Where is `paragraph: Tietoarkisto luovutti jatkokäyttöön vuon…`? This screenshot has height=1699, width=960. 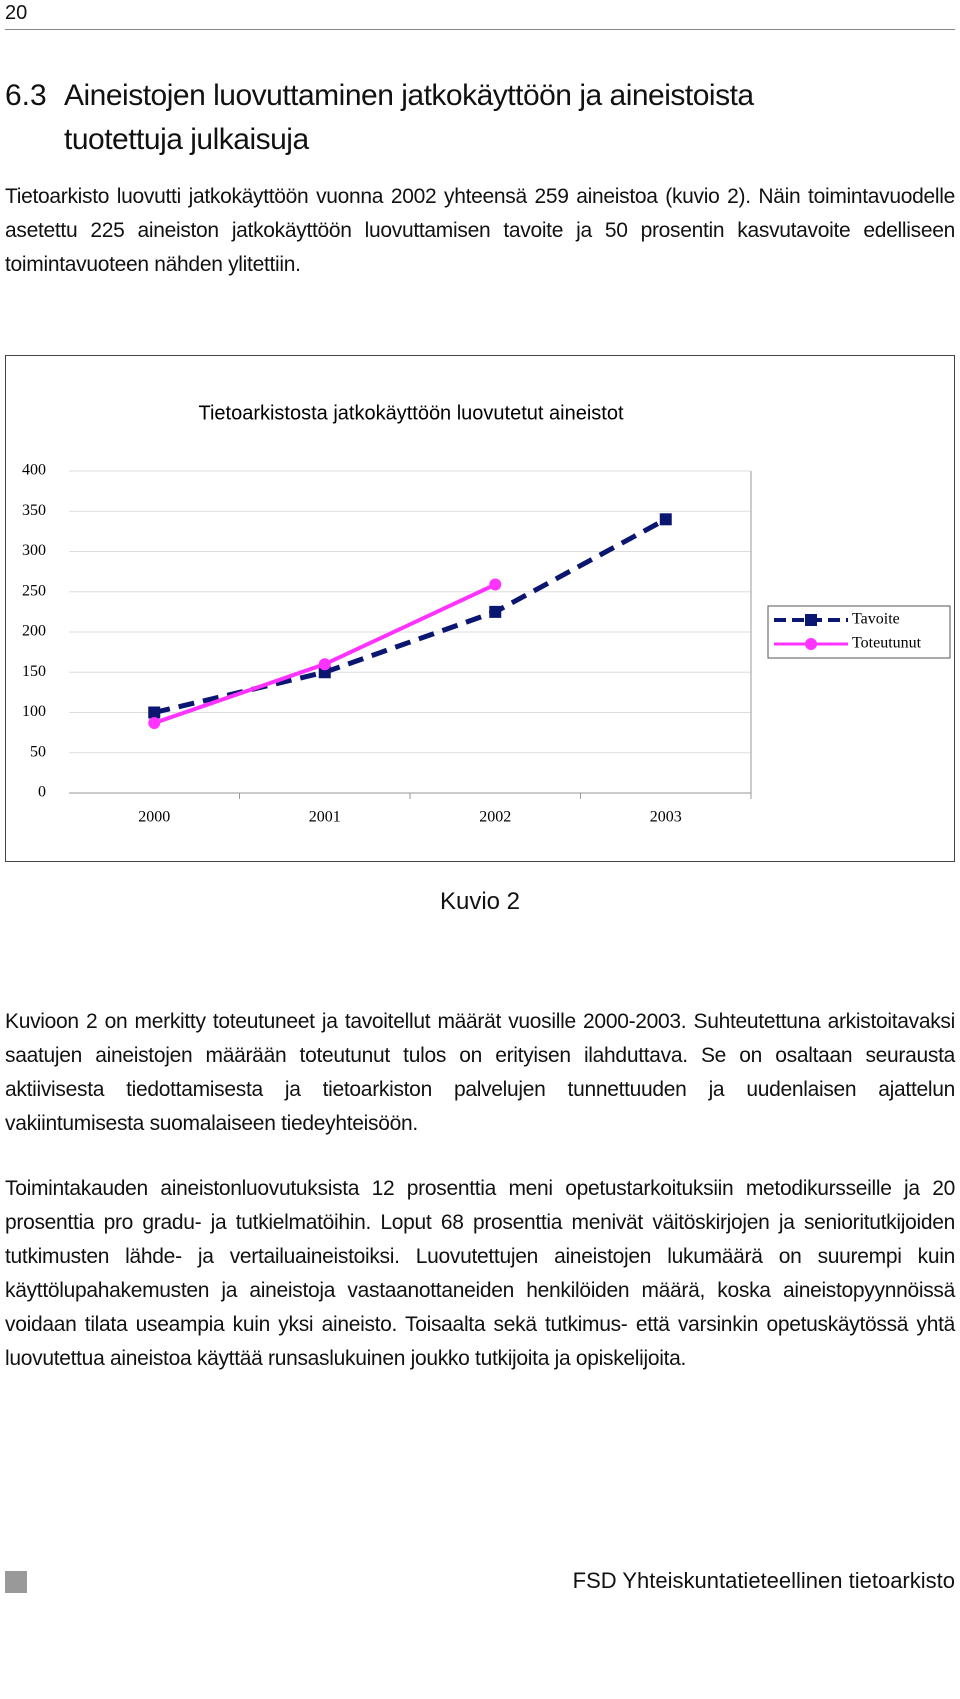 paragraph: Tietoarkisto luovutti jatkokäyttöön vuon… is located at coordinates (480, 230).